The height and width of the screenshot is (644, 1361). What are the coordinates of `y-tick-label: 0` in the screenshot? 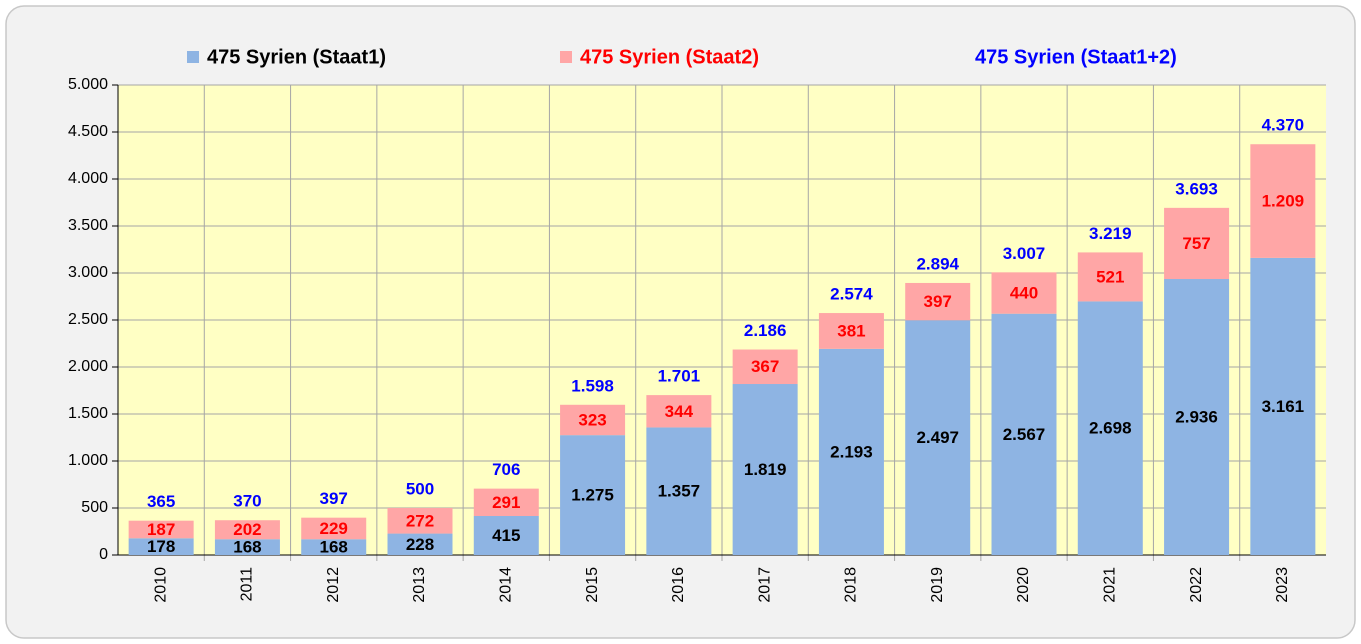 It's located at (103, 554).